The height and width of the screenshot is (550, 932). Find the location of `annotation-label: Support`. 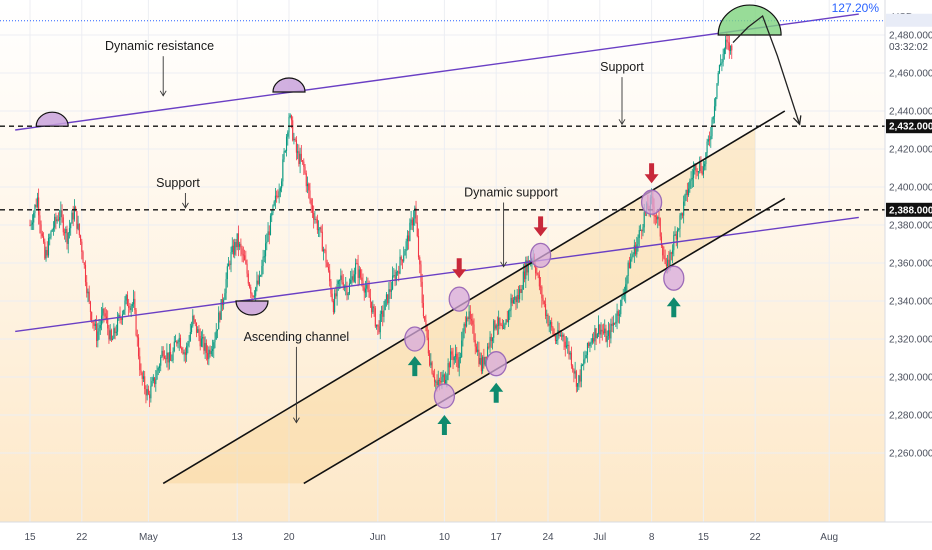

annotation-label: Support is located at coordinates (622, 67).